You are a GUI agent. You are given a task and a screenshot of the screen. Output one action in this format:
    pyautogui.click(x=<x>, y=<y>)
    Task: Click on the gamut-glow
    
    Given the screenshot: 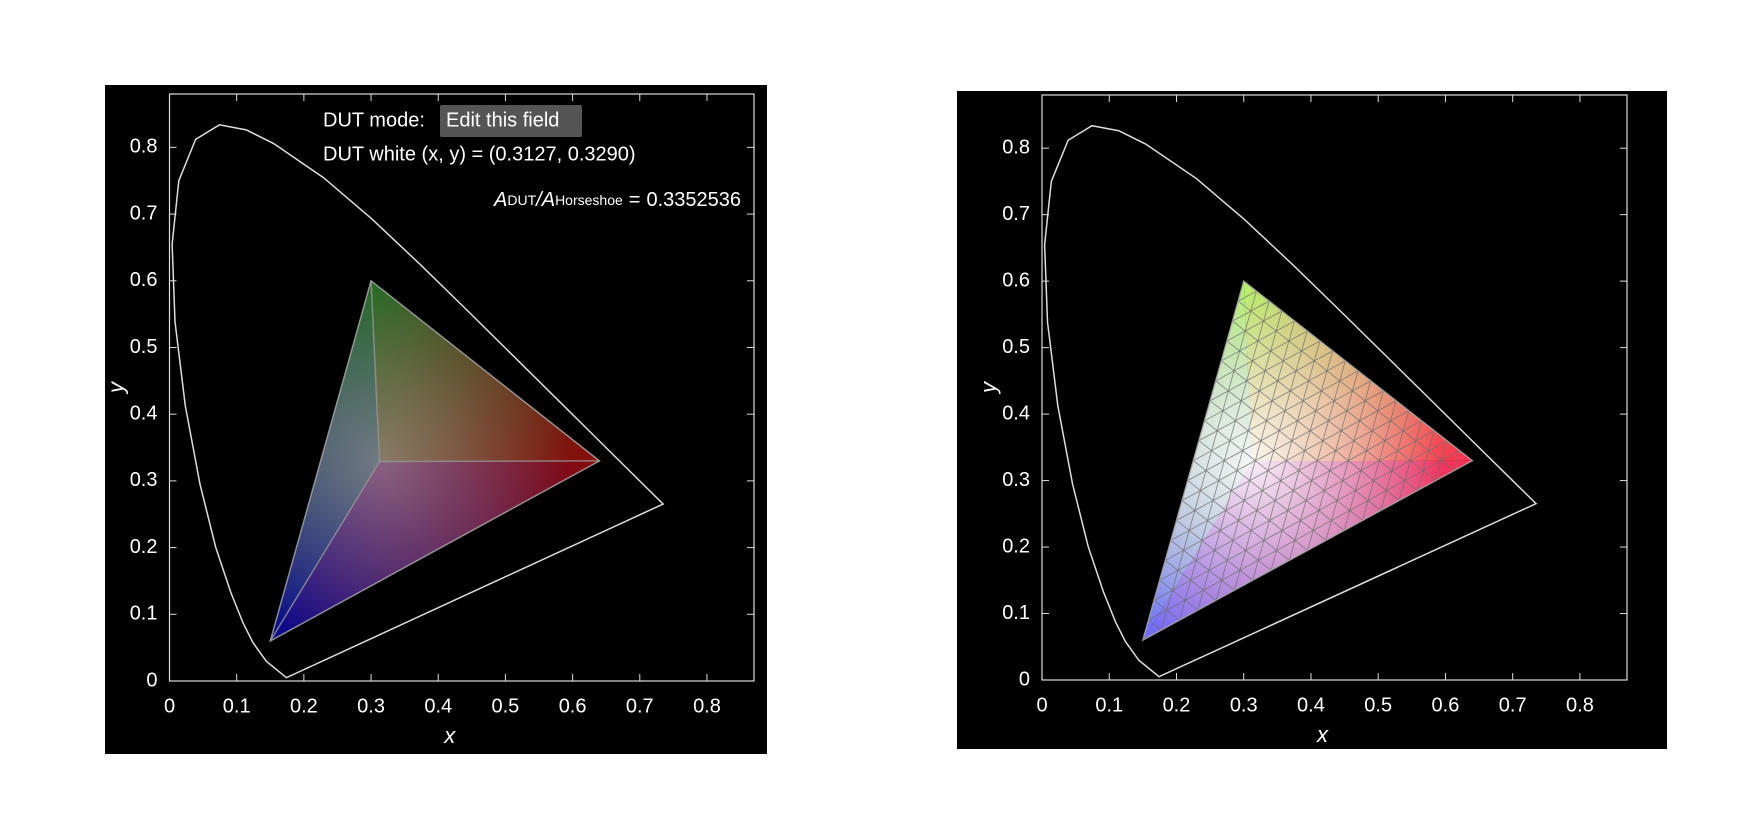 What is the action you would take?
    pyautogui.click(x=1307, y=461)
    